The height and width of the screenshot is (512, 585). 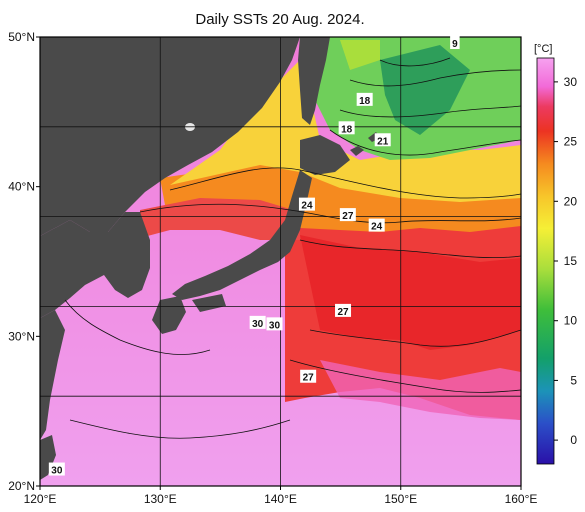 What do you see at coordinates (571, 201) in the screenshot?
I see `colorbar-tick-label: 20` at bounding box center [571, 201].